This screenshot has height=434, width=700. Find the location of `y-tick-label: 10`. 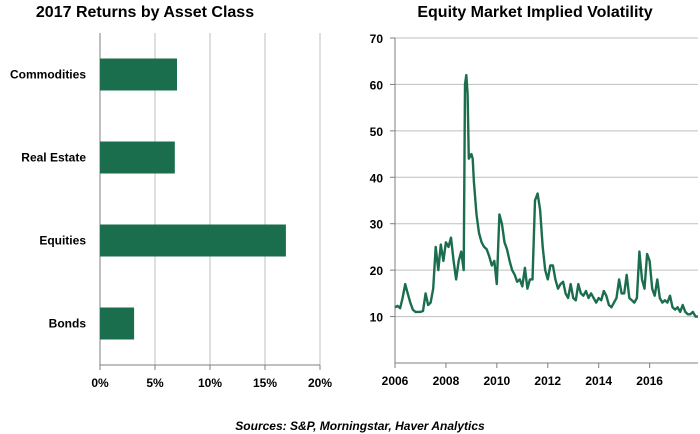

y-tick-label: 10 is located at coordinates (377, 318).